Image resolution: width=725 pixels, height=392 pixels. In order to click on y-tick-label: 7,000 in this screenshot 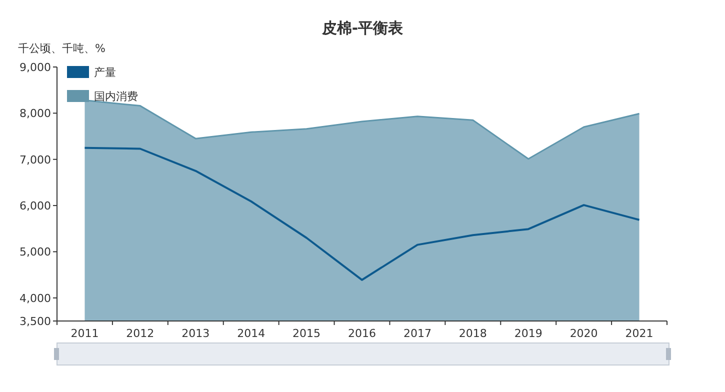, I will do `click(35, 159)`.